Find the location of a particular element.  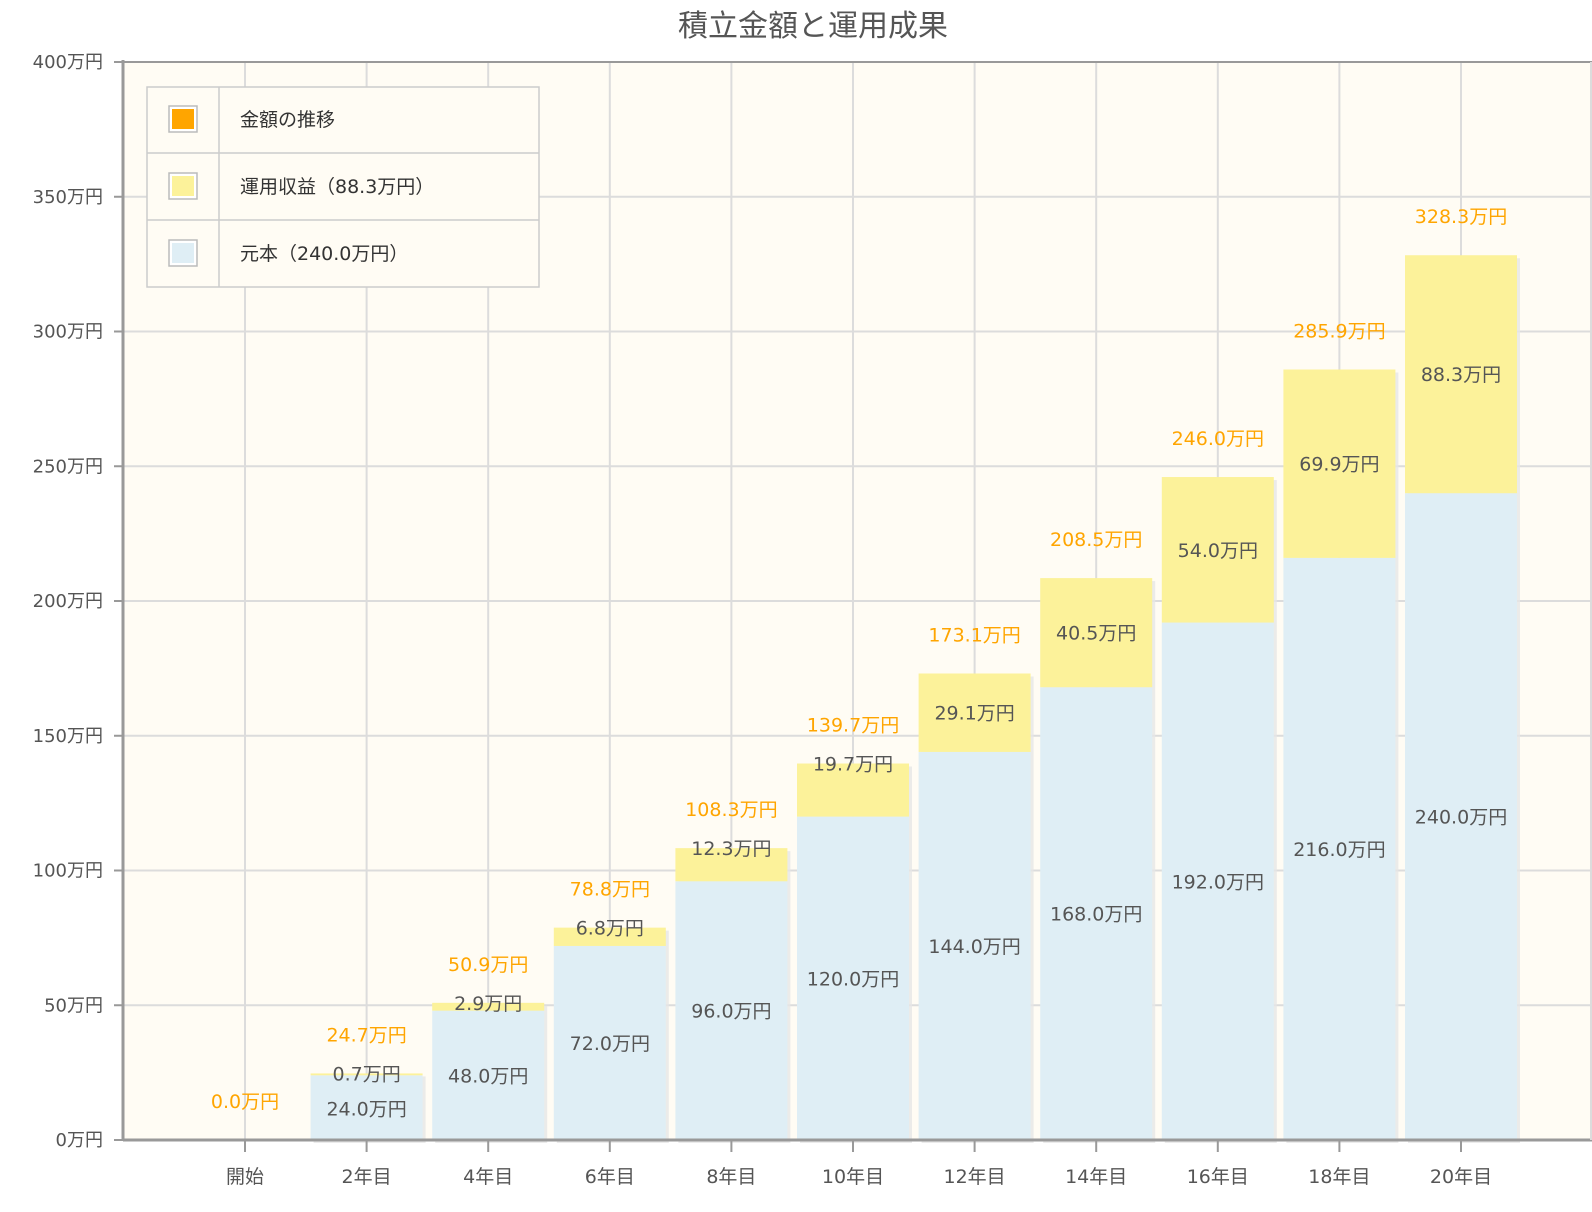

total-value-label: 24.7万円 is located at coordinates (366, 1035).